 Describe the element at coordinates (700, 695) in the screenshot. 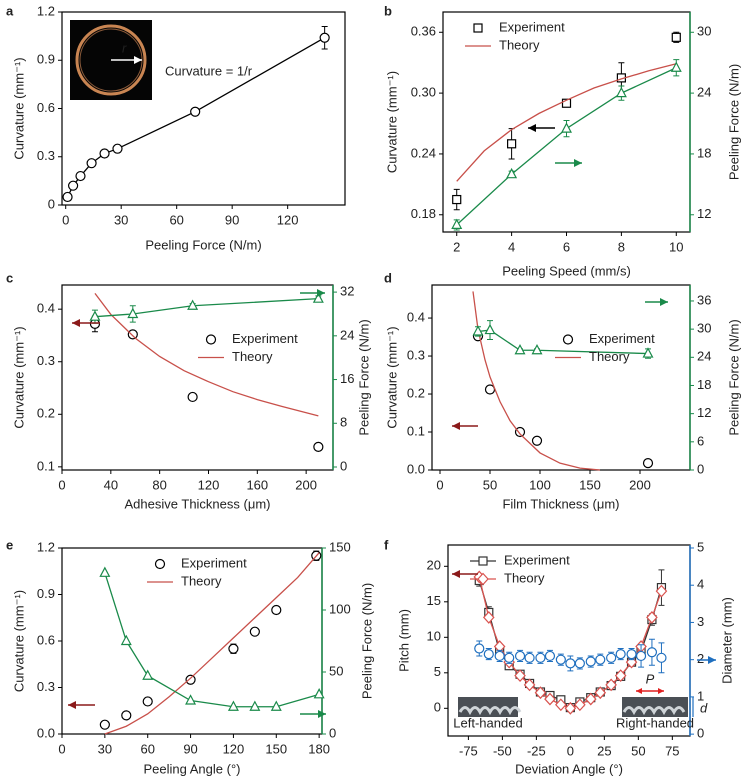

I see `y2-tick-label: 1` at that location.